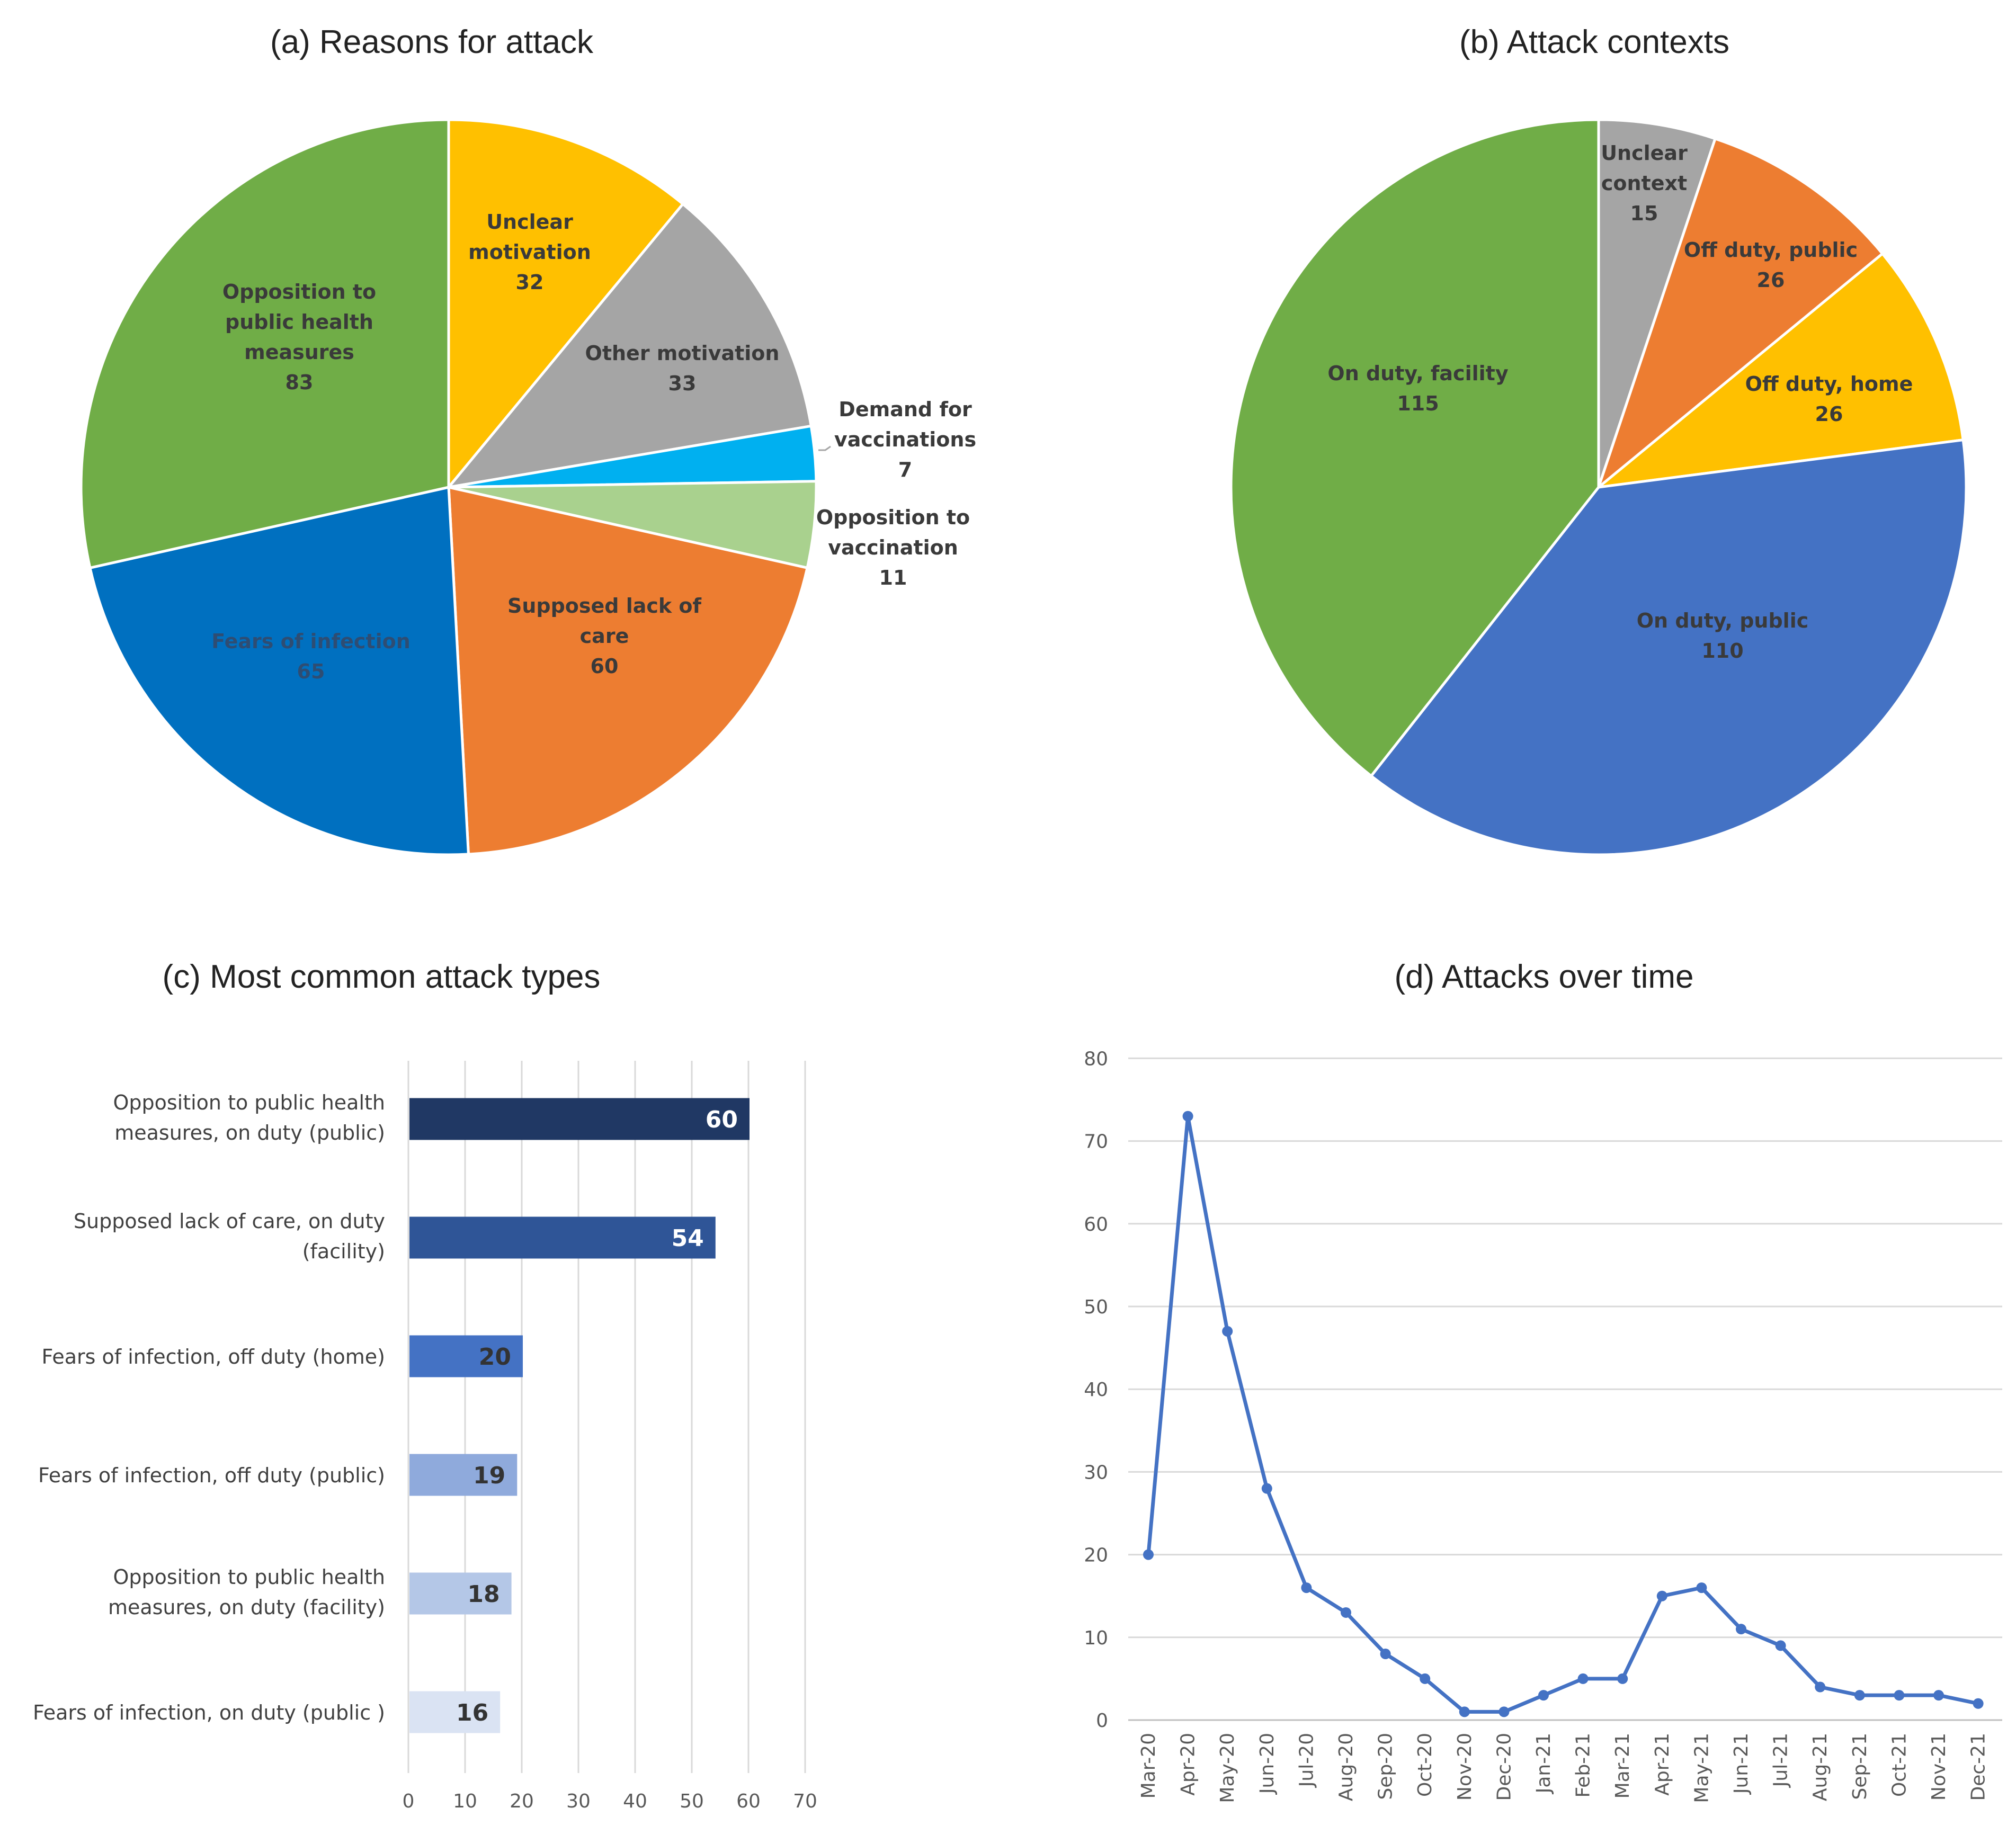  What do you see at coordinates (682, 368) in the screenshot?
I see `pie-label-other-motivation: Other motivation 33` at bounding box center [682, 368].